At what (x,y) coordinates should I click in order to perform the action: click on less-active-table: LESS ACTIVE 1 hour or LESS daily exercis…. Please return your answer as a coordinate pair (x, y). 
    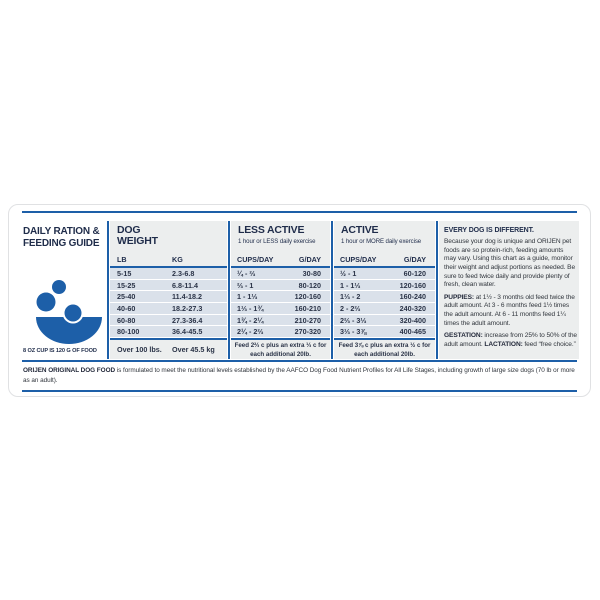
    Looking at the image, I should click on (280, 290).